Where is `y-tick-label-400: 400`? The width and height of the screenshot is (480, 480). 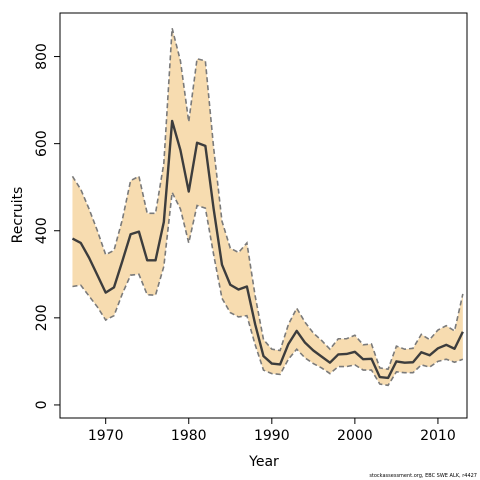
y-tick-label-400: 400 is located at coordinates (42, 230).